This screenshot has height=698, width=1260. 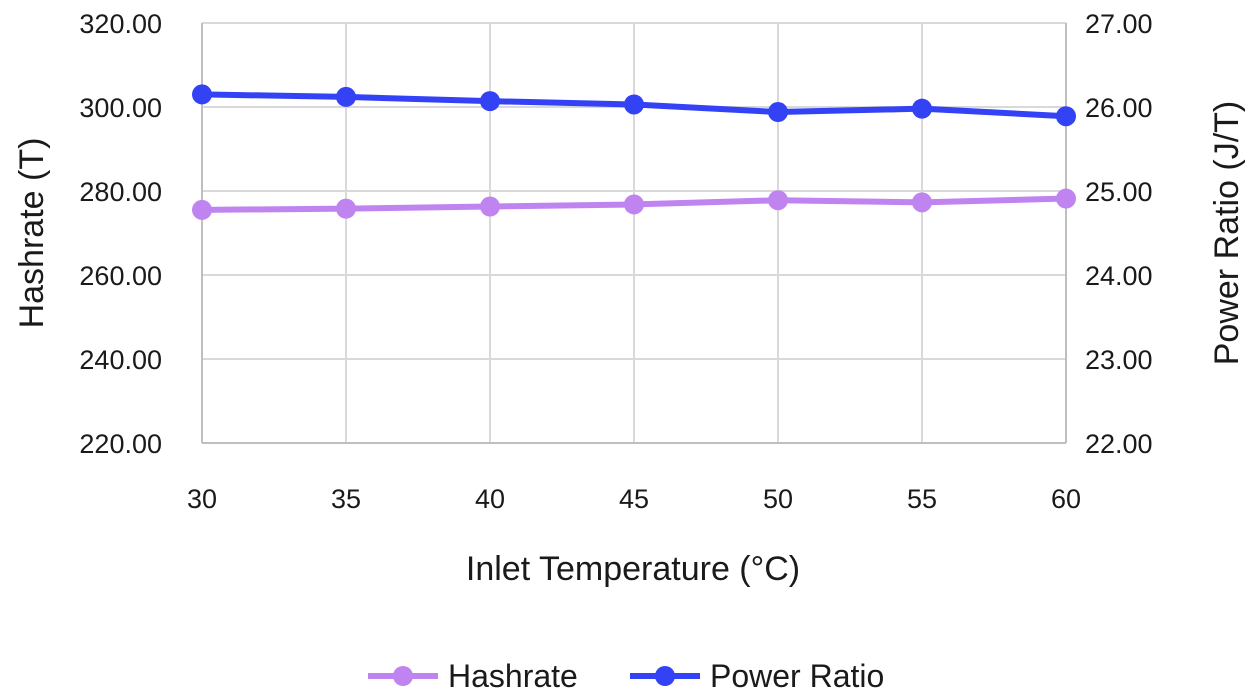 What do you see at coordinates (1227, 233) in the screenshot?
I see `y2-axis-title: Power Ratio (J/T)` at bounding box center [1227, 233].